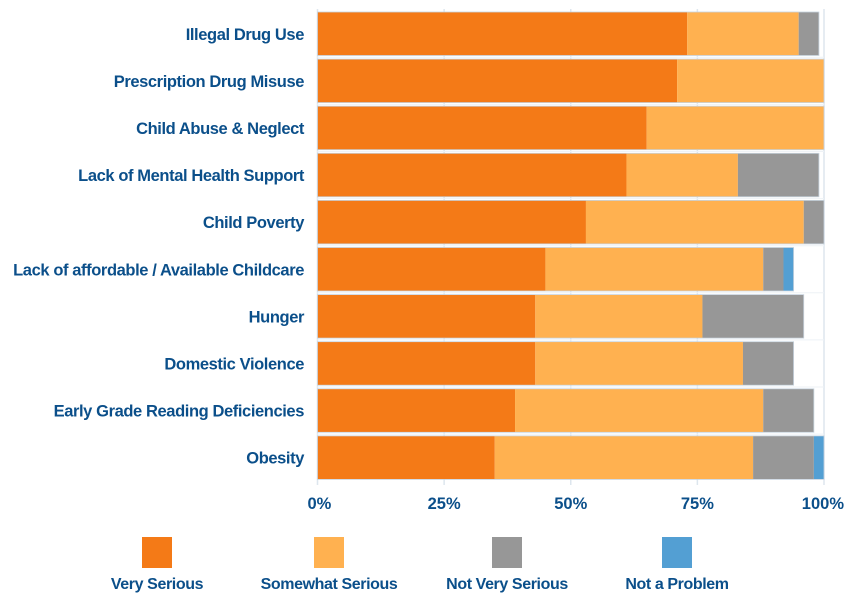 This screenshot has width=850, height=600. Describe the element at coordinates (507, 584) in the screenshot. I see `legend-label: Not Very Serious` at that location.